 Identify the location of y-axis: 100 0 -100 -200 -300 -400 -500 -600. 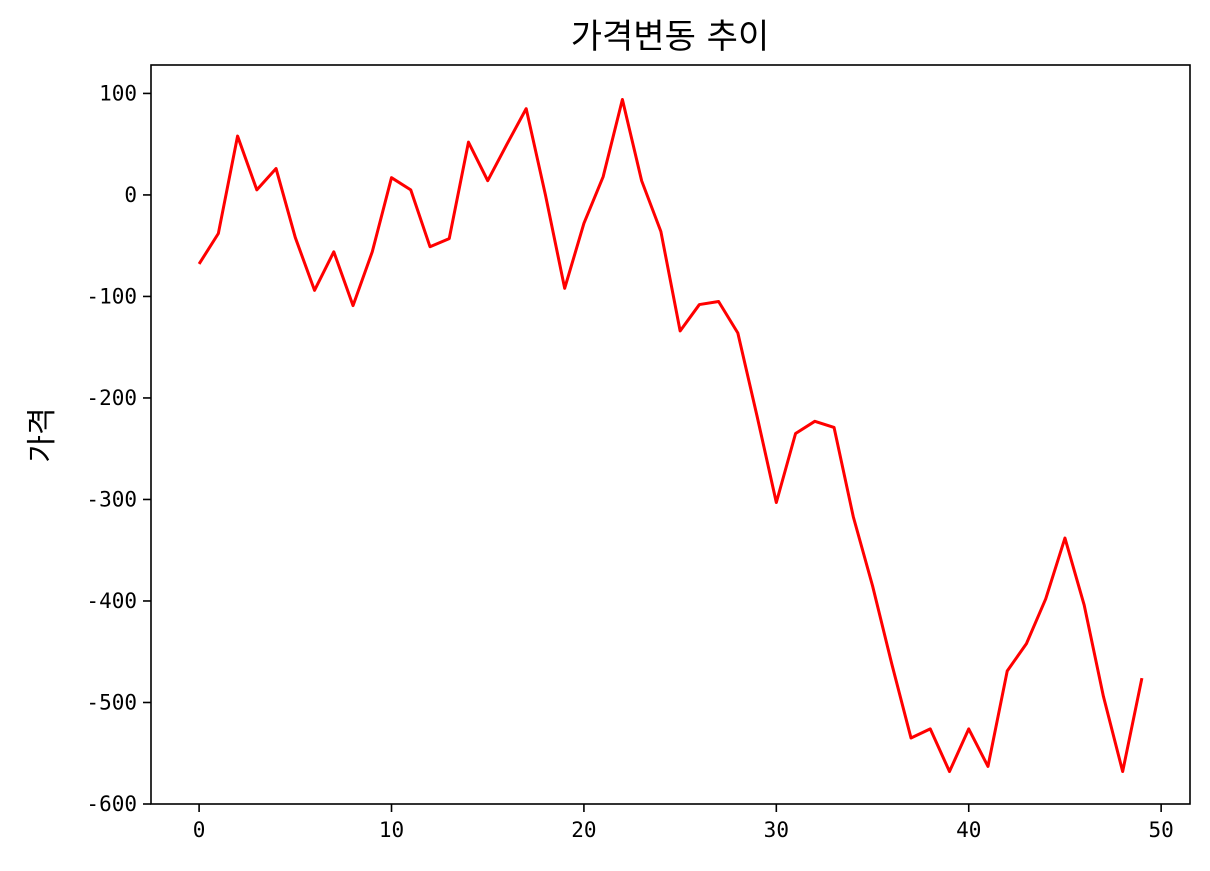
(118, 448).